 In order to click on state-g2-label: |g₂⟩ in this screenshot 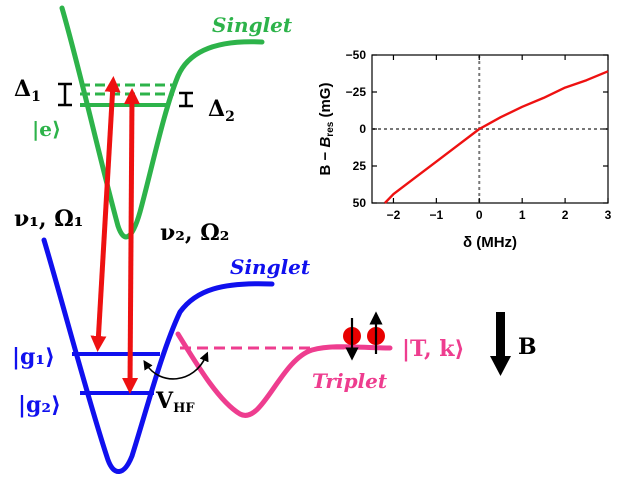, I will do `click(39, 405)`.